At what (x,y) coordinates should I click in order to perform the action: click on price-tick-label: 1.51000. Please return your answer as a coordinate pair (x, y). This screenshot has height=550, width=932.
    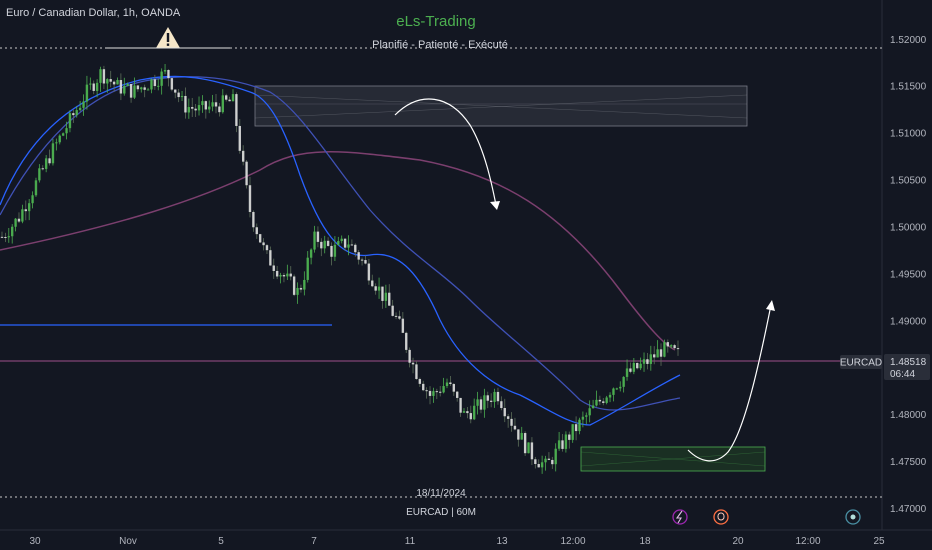
    Looking at the image, I should click on (908, 134).